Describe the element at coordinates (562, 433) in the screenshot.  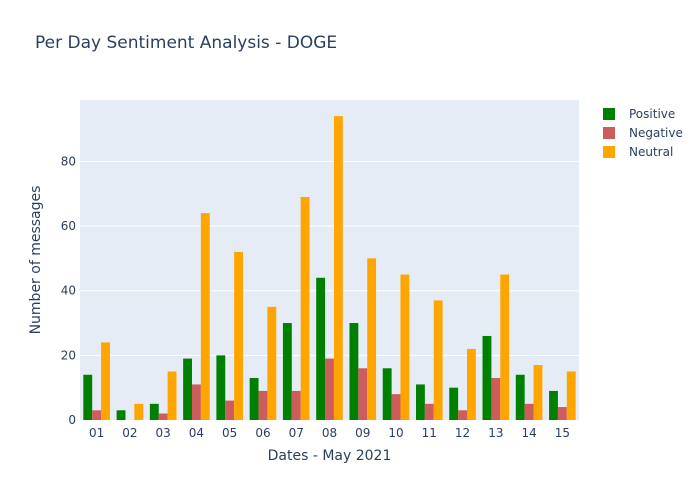
I see `x-tick-label: 15` at that location.